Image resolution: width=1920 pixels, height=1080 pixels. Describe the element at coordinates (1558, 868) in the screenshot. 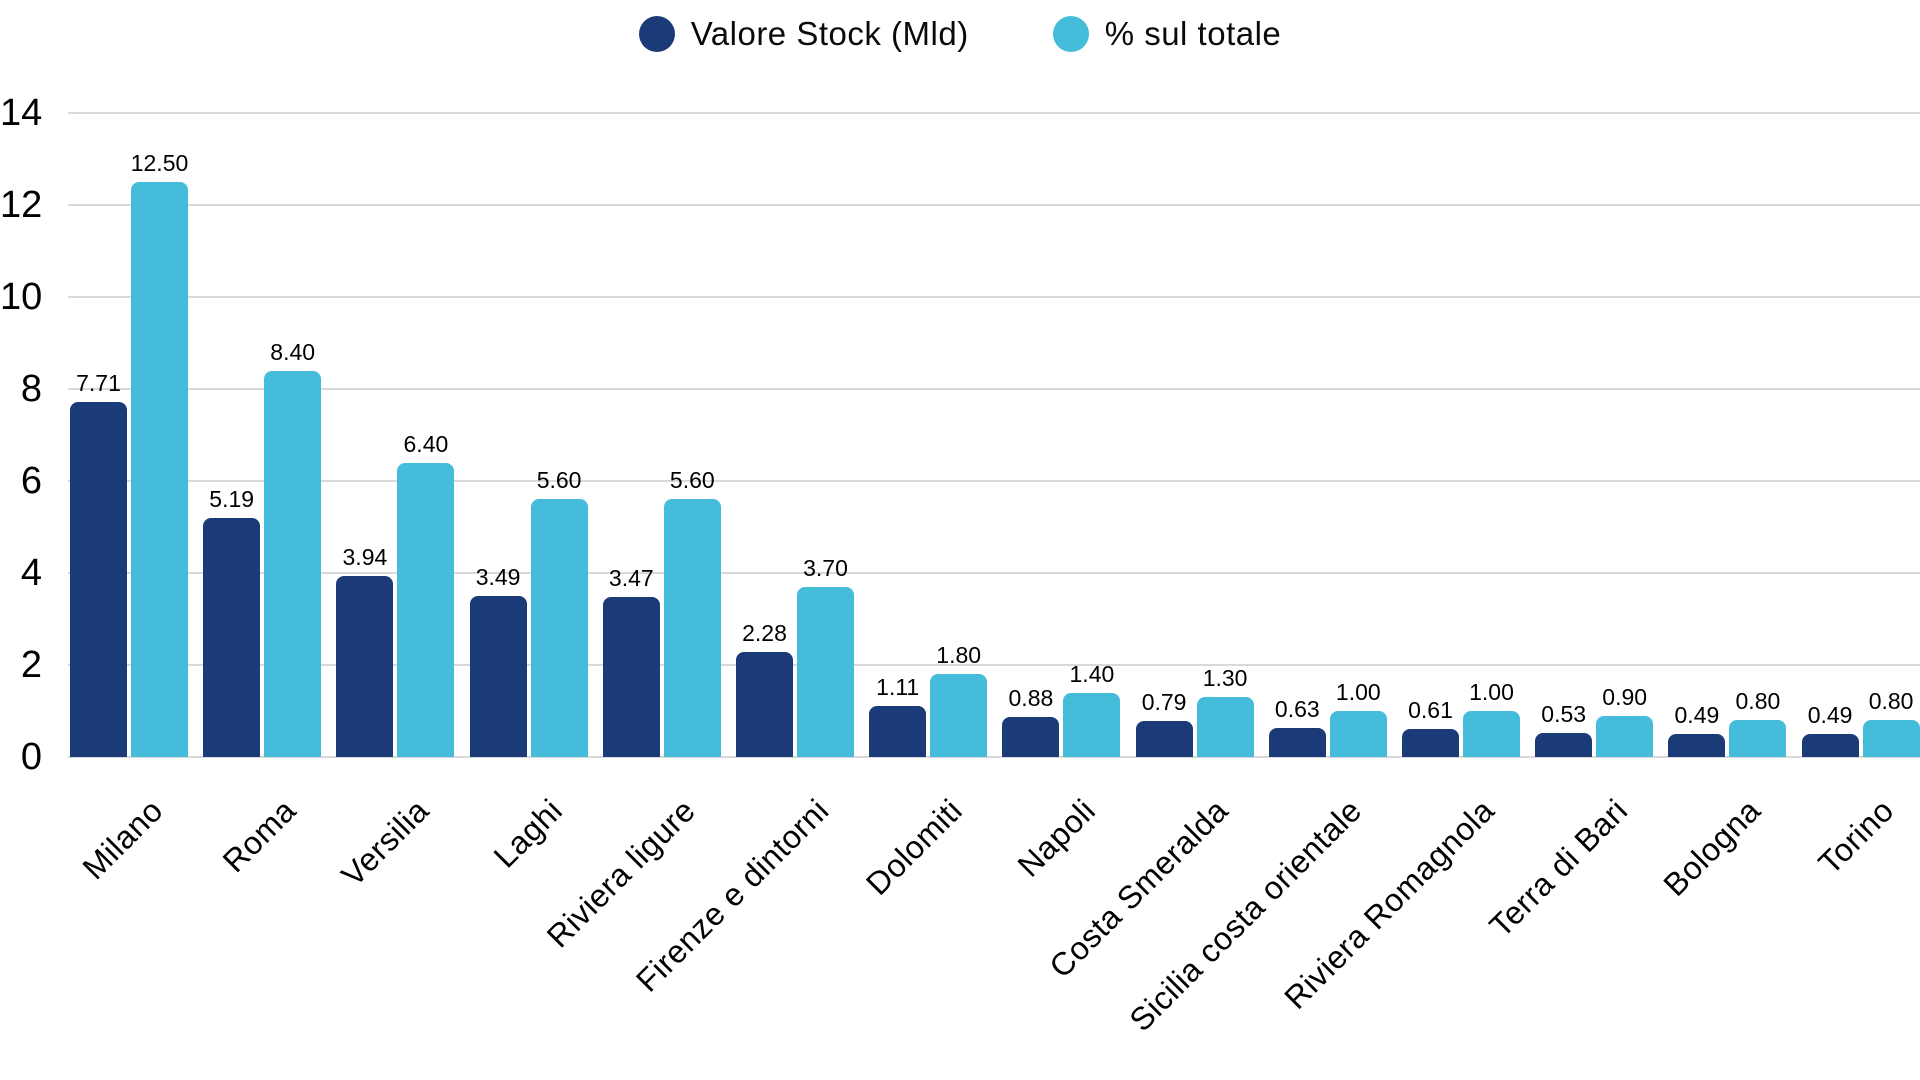

I see `x-axis-label: Terra di Bari` at that location.